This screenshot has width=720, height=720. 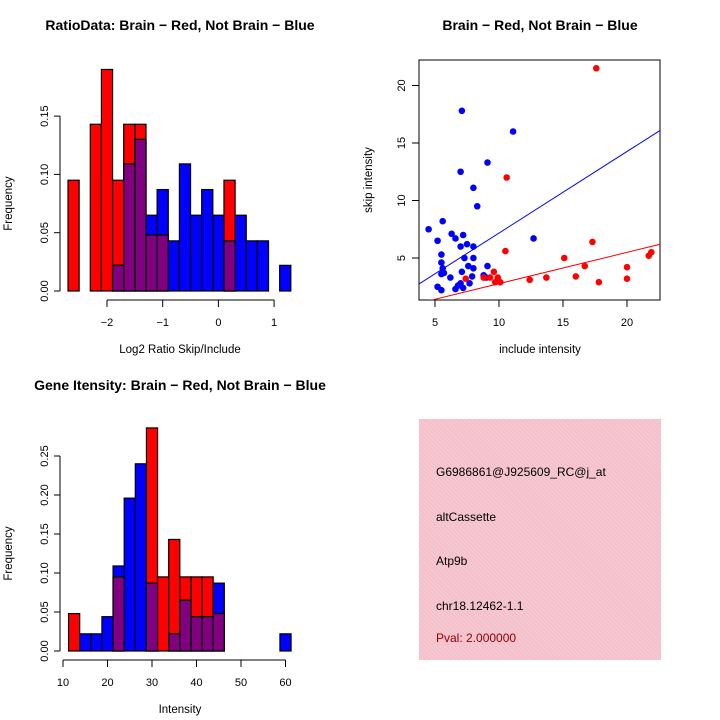 I want to click on y-axis-label: skip intensity, so click(x=369, y=180).